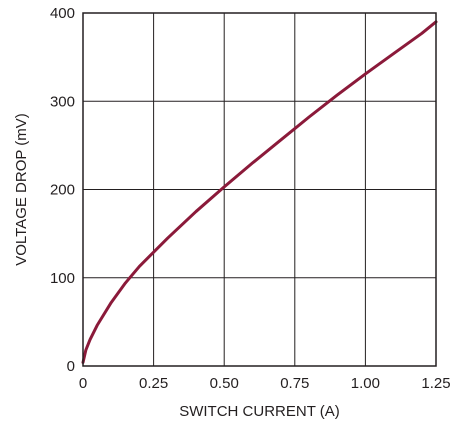 This screenshot has width=471, height=427. What do you see at coordinates (265, 383) in the screenshot?
I see `x-tick-labels: 0 0.25 0.50 0.75 1.00 1.25` at bounding box center [265, 383].